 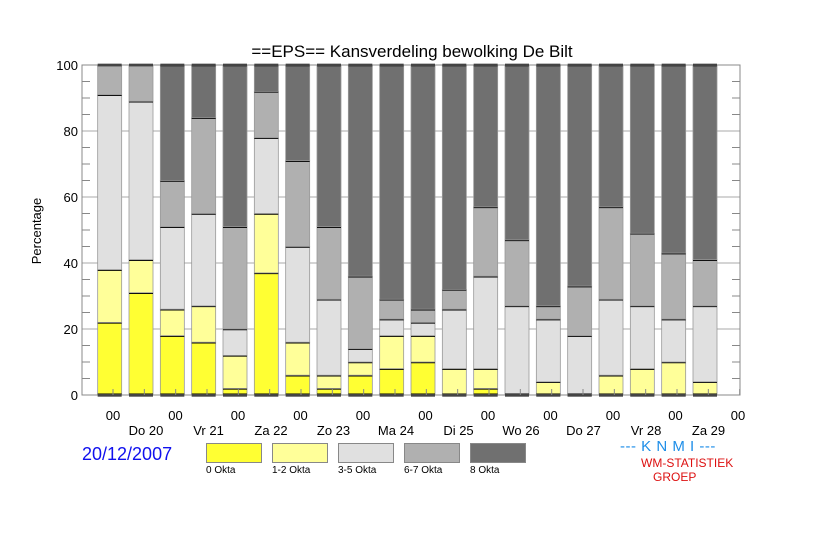 I want to click on legend-item: 8 Okta, so click(x=498, y=459).